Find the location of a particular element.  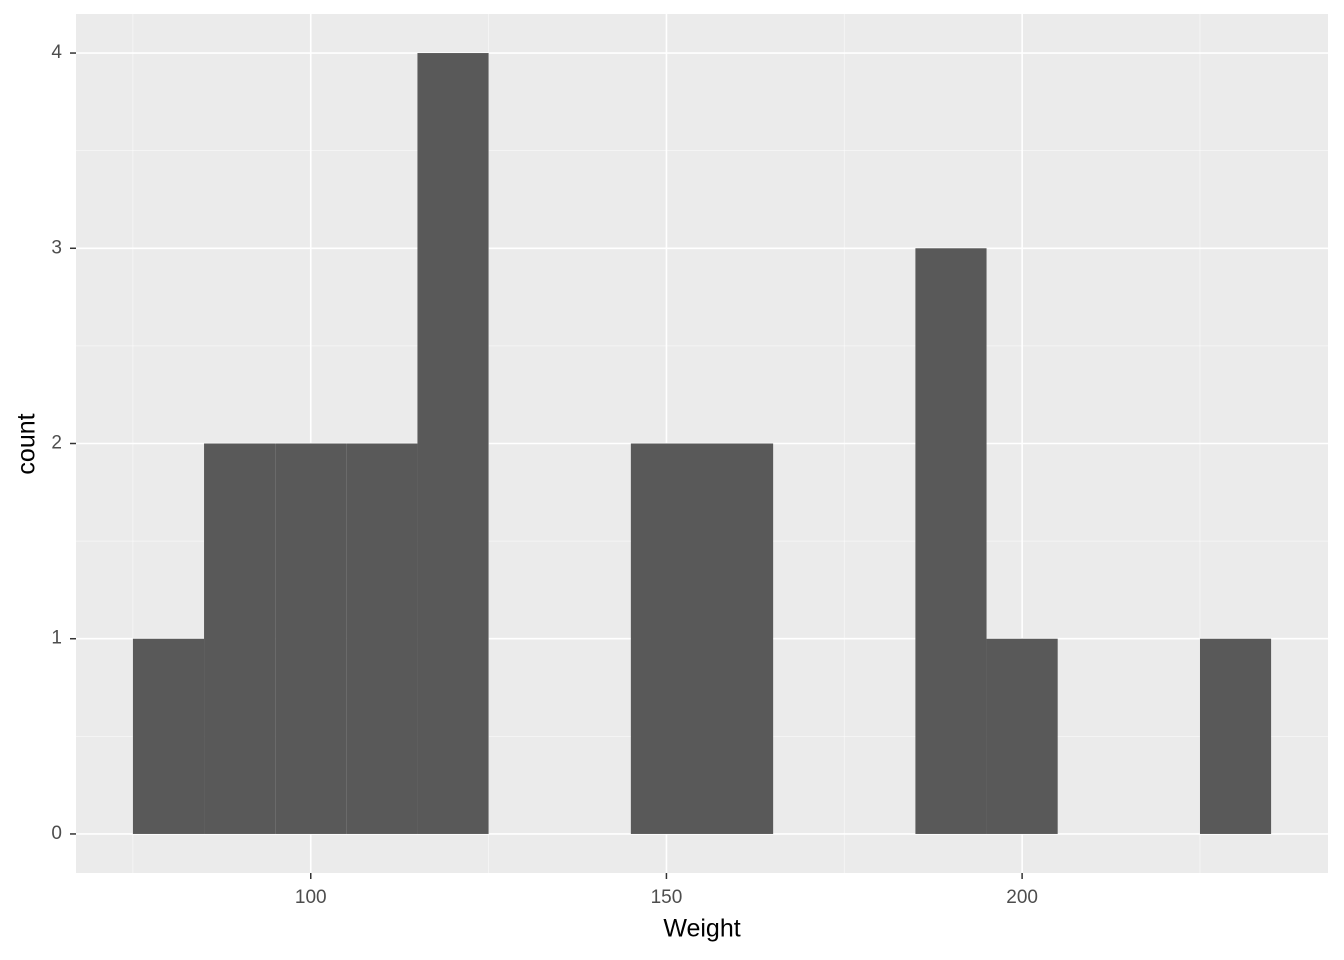

x-tick-label: 200 is located at coordinates (1022, 897).